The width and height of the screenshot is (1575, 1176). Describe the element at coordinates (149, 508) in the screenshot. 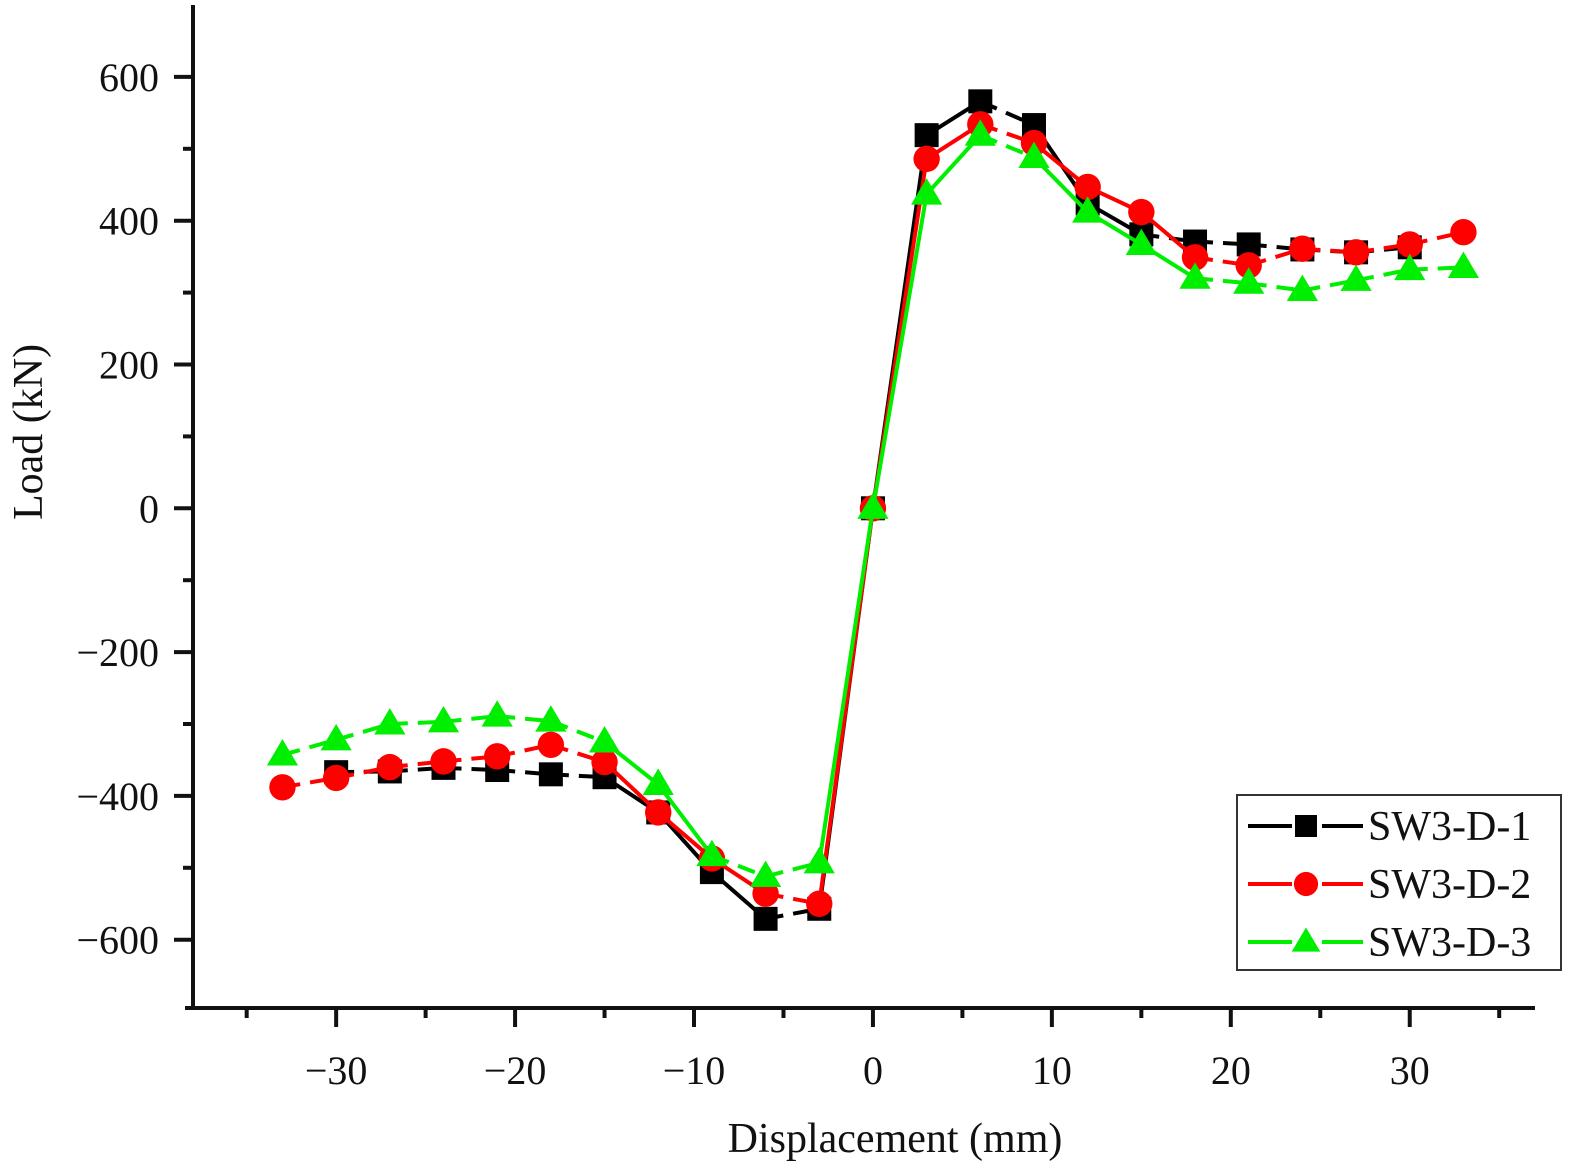

I see `y-tick-label: 0` at that location.